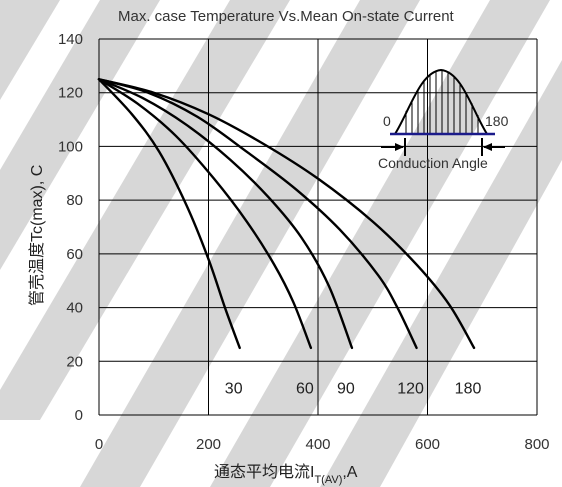 This screenshot has height=487, width=562. I want to click on x-tick-200: 200, so click(208, 444).